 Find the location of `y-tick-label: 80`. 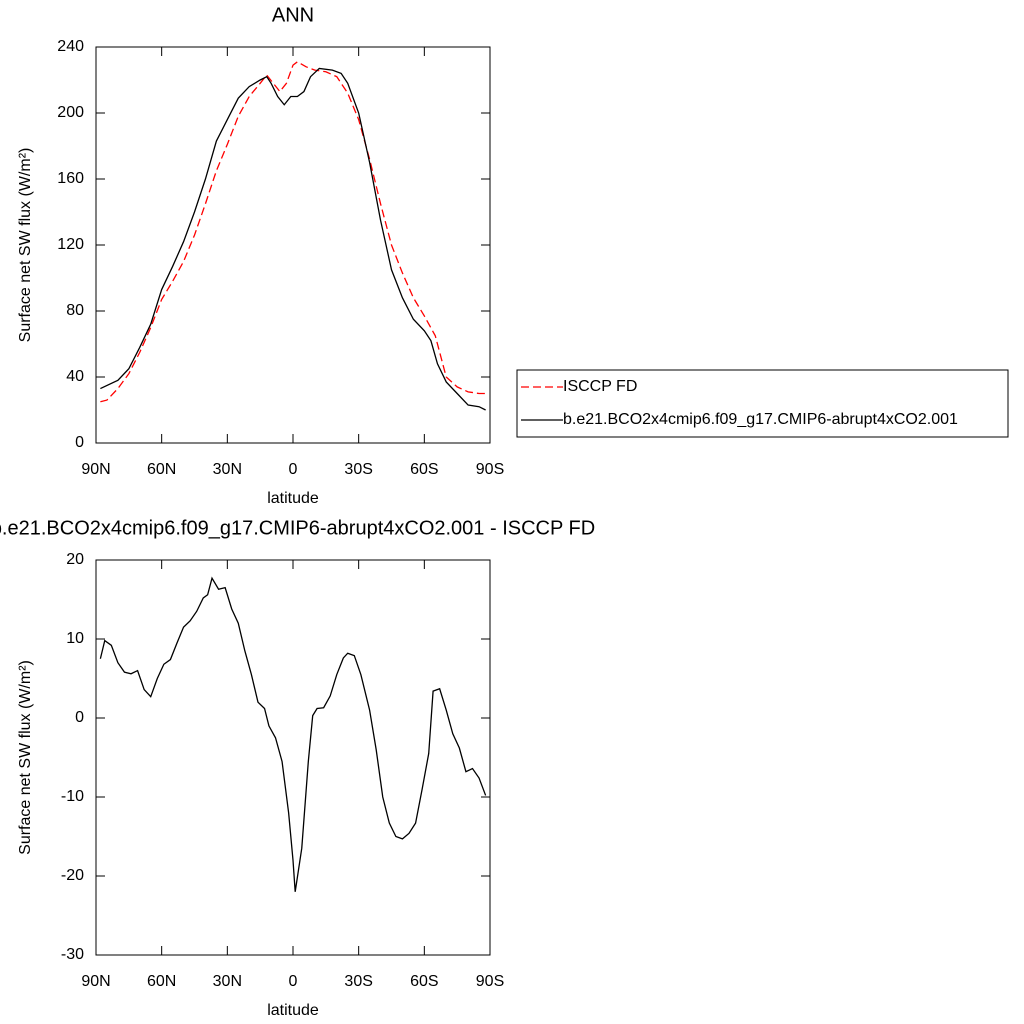

y-tick-label: 80 is located at coordinates (75, 310).